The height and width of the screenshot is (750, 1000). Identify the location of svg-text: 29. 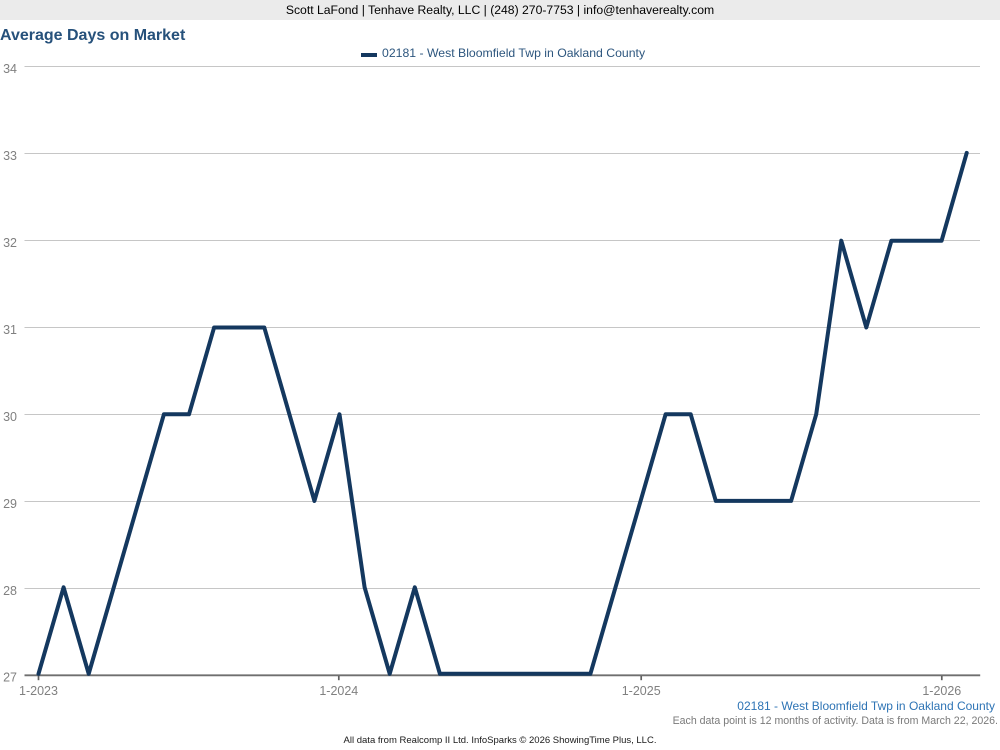
(10, 504).